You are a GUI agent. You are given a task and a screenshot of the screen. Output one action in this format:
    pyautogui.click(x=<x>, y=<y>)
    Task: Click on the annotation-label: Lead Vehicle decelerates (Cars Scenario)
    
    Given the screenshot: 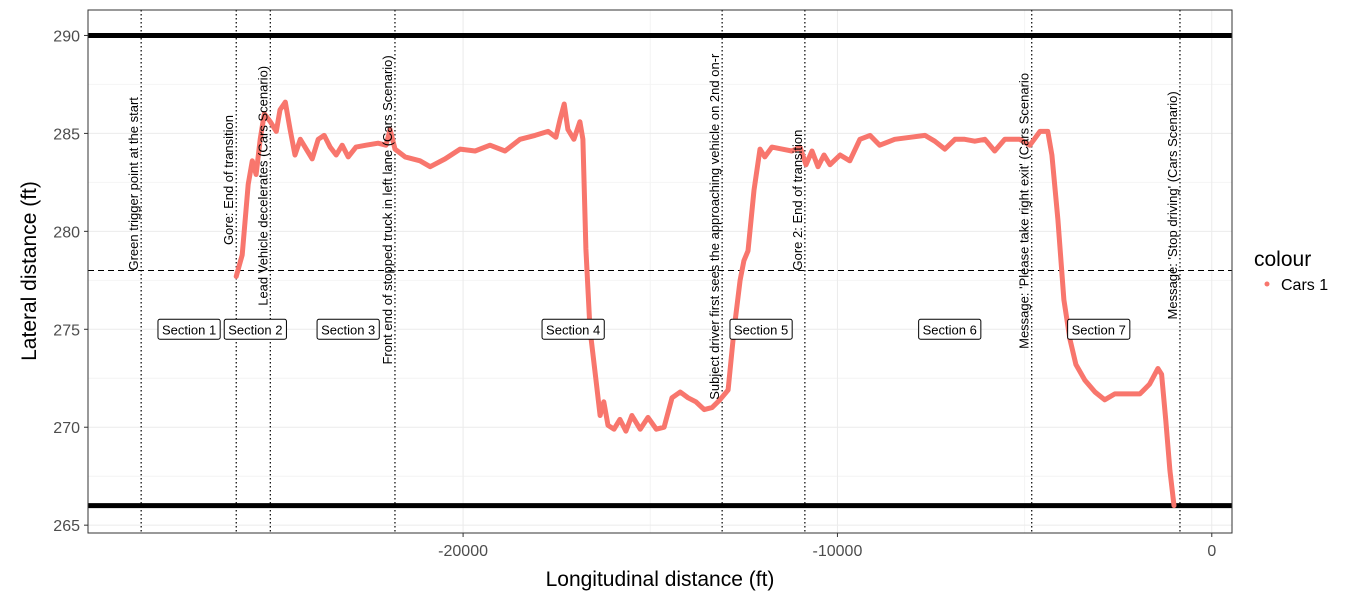 What is the action you would take?
    pyautogui.click(x=262, y=186)
    